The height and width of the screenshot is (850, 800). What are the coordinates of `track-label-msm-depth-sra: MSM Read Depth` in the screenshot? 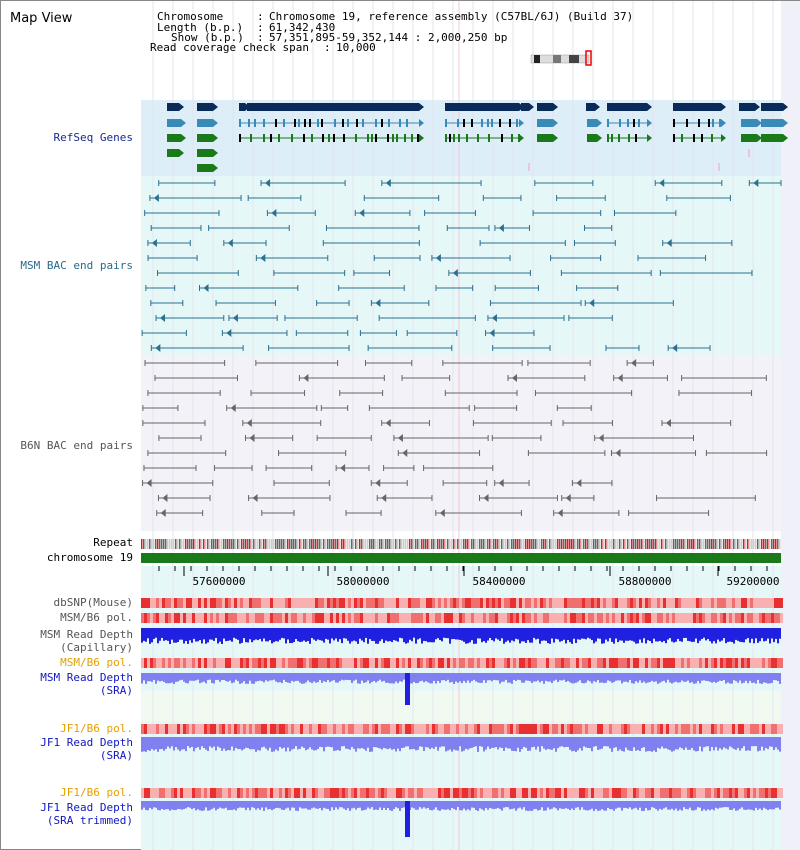 It's located at (86, 677).